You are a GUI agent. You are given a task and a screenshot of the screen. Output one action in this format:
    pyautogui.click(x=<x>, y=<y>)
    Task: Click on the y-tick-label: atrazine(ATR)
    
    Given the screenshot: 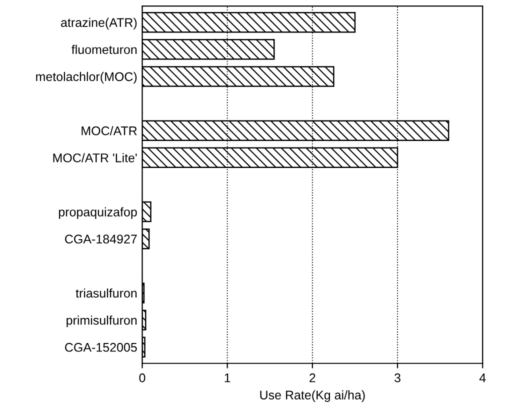 What is the action you would take?
    pyautogui.click(x=99, y=24)
    